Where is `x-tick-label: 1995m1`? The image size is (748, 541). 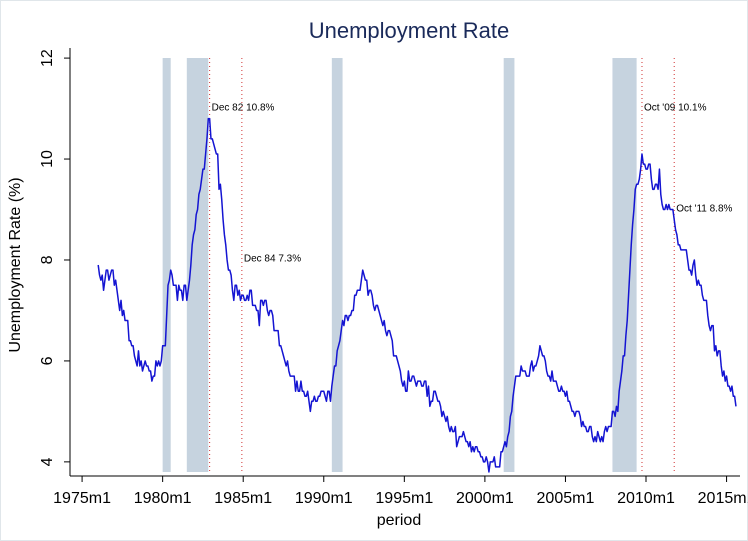
x-tick-label: 1995m1 is located at coordinates (404, 498).